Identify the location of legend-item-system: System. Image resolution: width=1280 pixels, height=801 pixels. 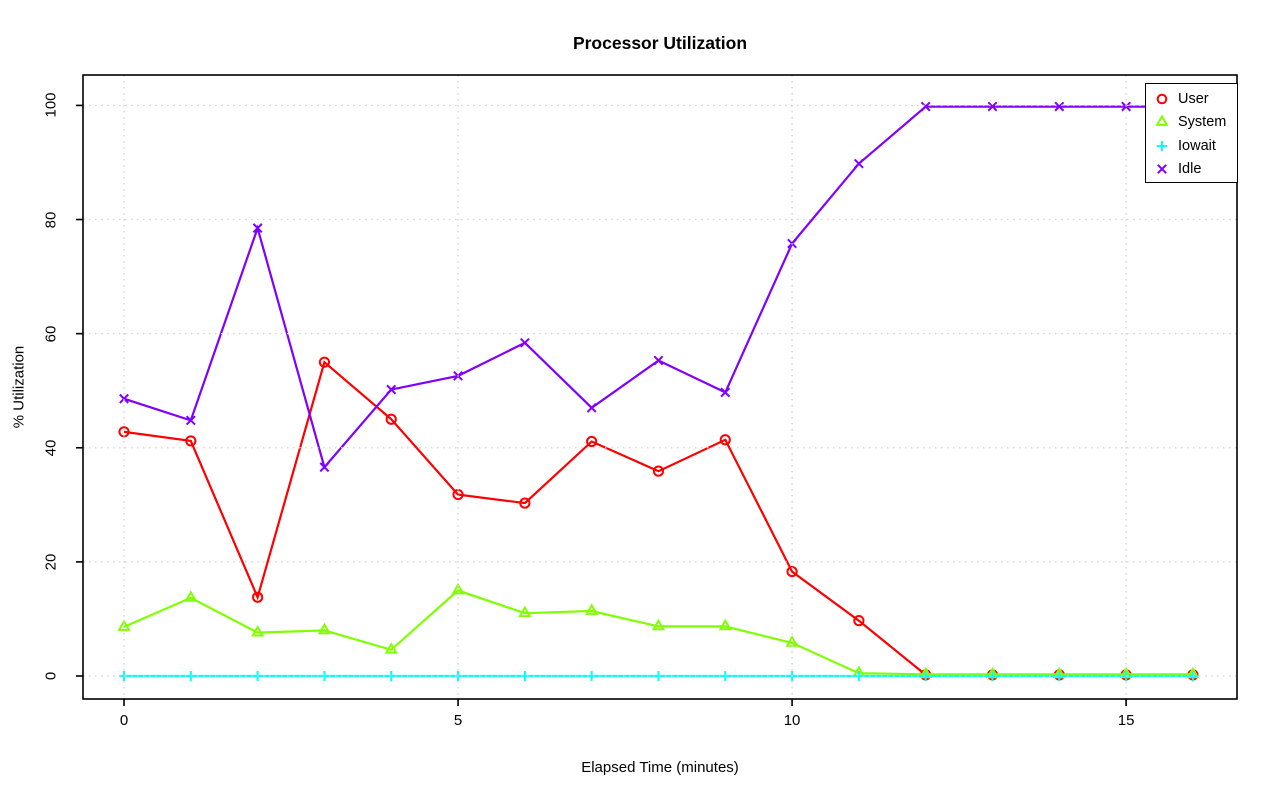
(1191, 123).